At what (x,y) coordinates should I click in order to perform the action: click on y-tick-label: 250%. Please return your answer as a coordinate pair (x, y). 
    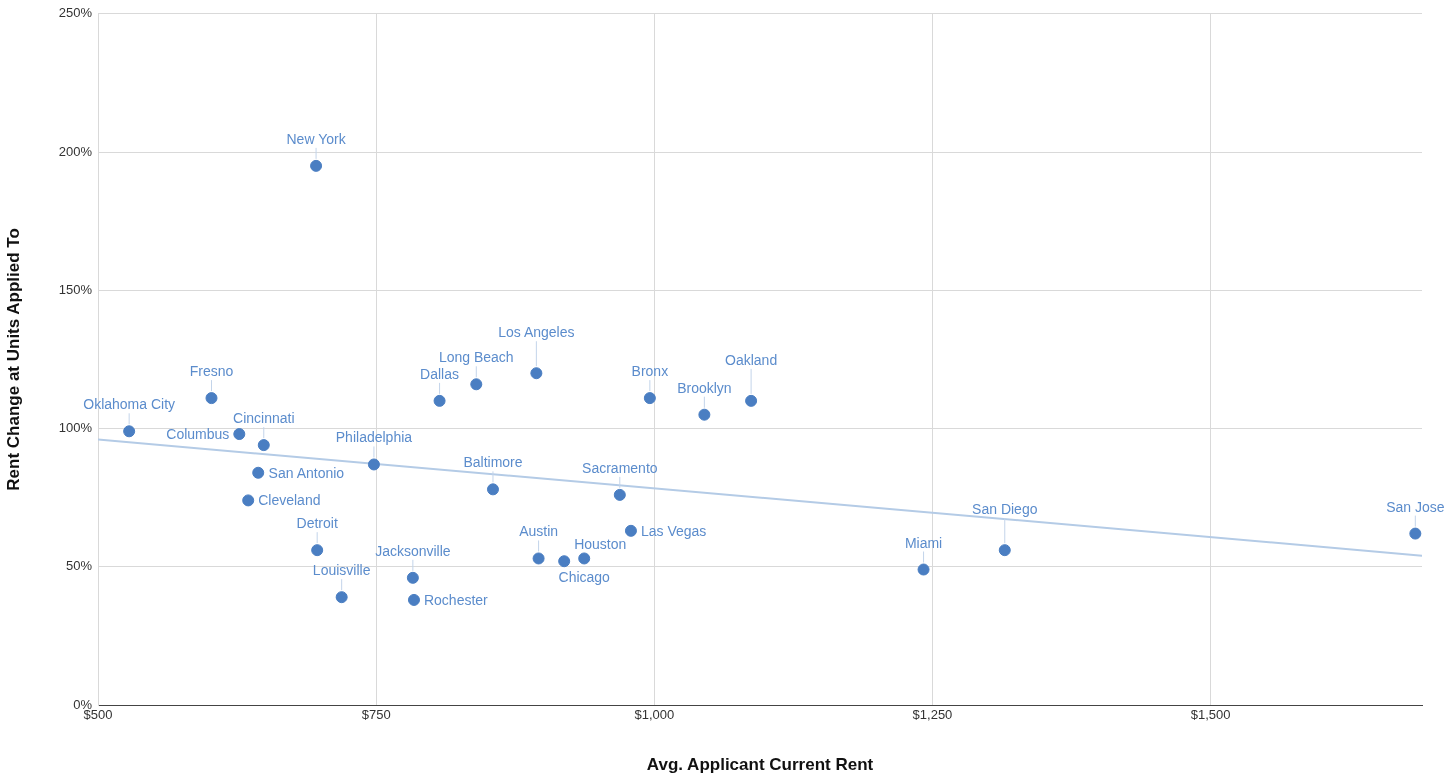
    Looking at the image, I should click on (75, 13).